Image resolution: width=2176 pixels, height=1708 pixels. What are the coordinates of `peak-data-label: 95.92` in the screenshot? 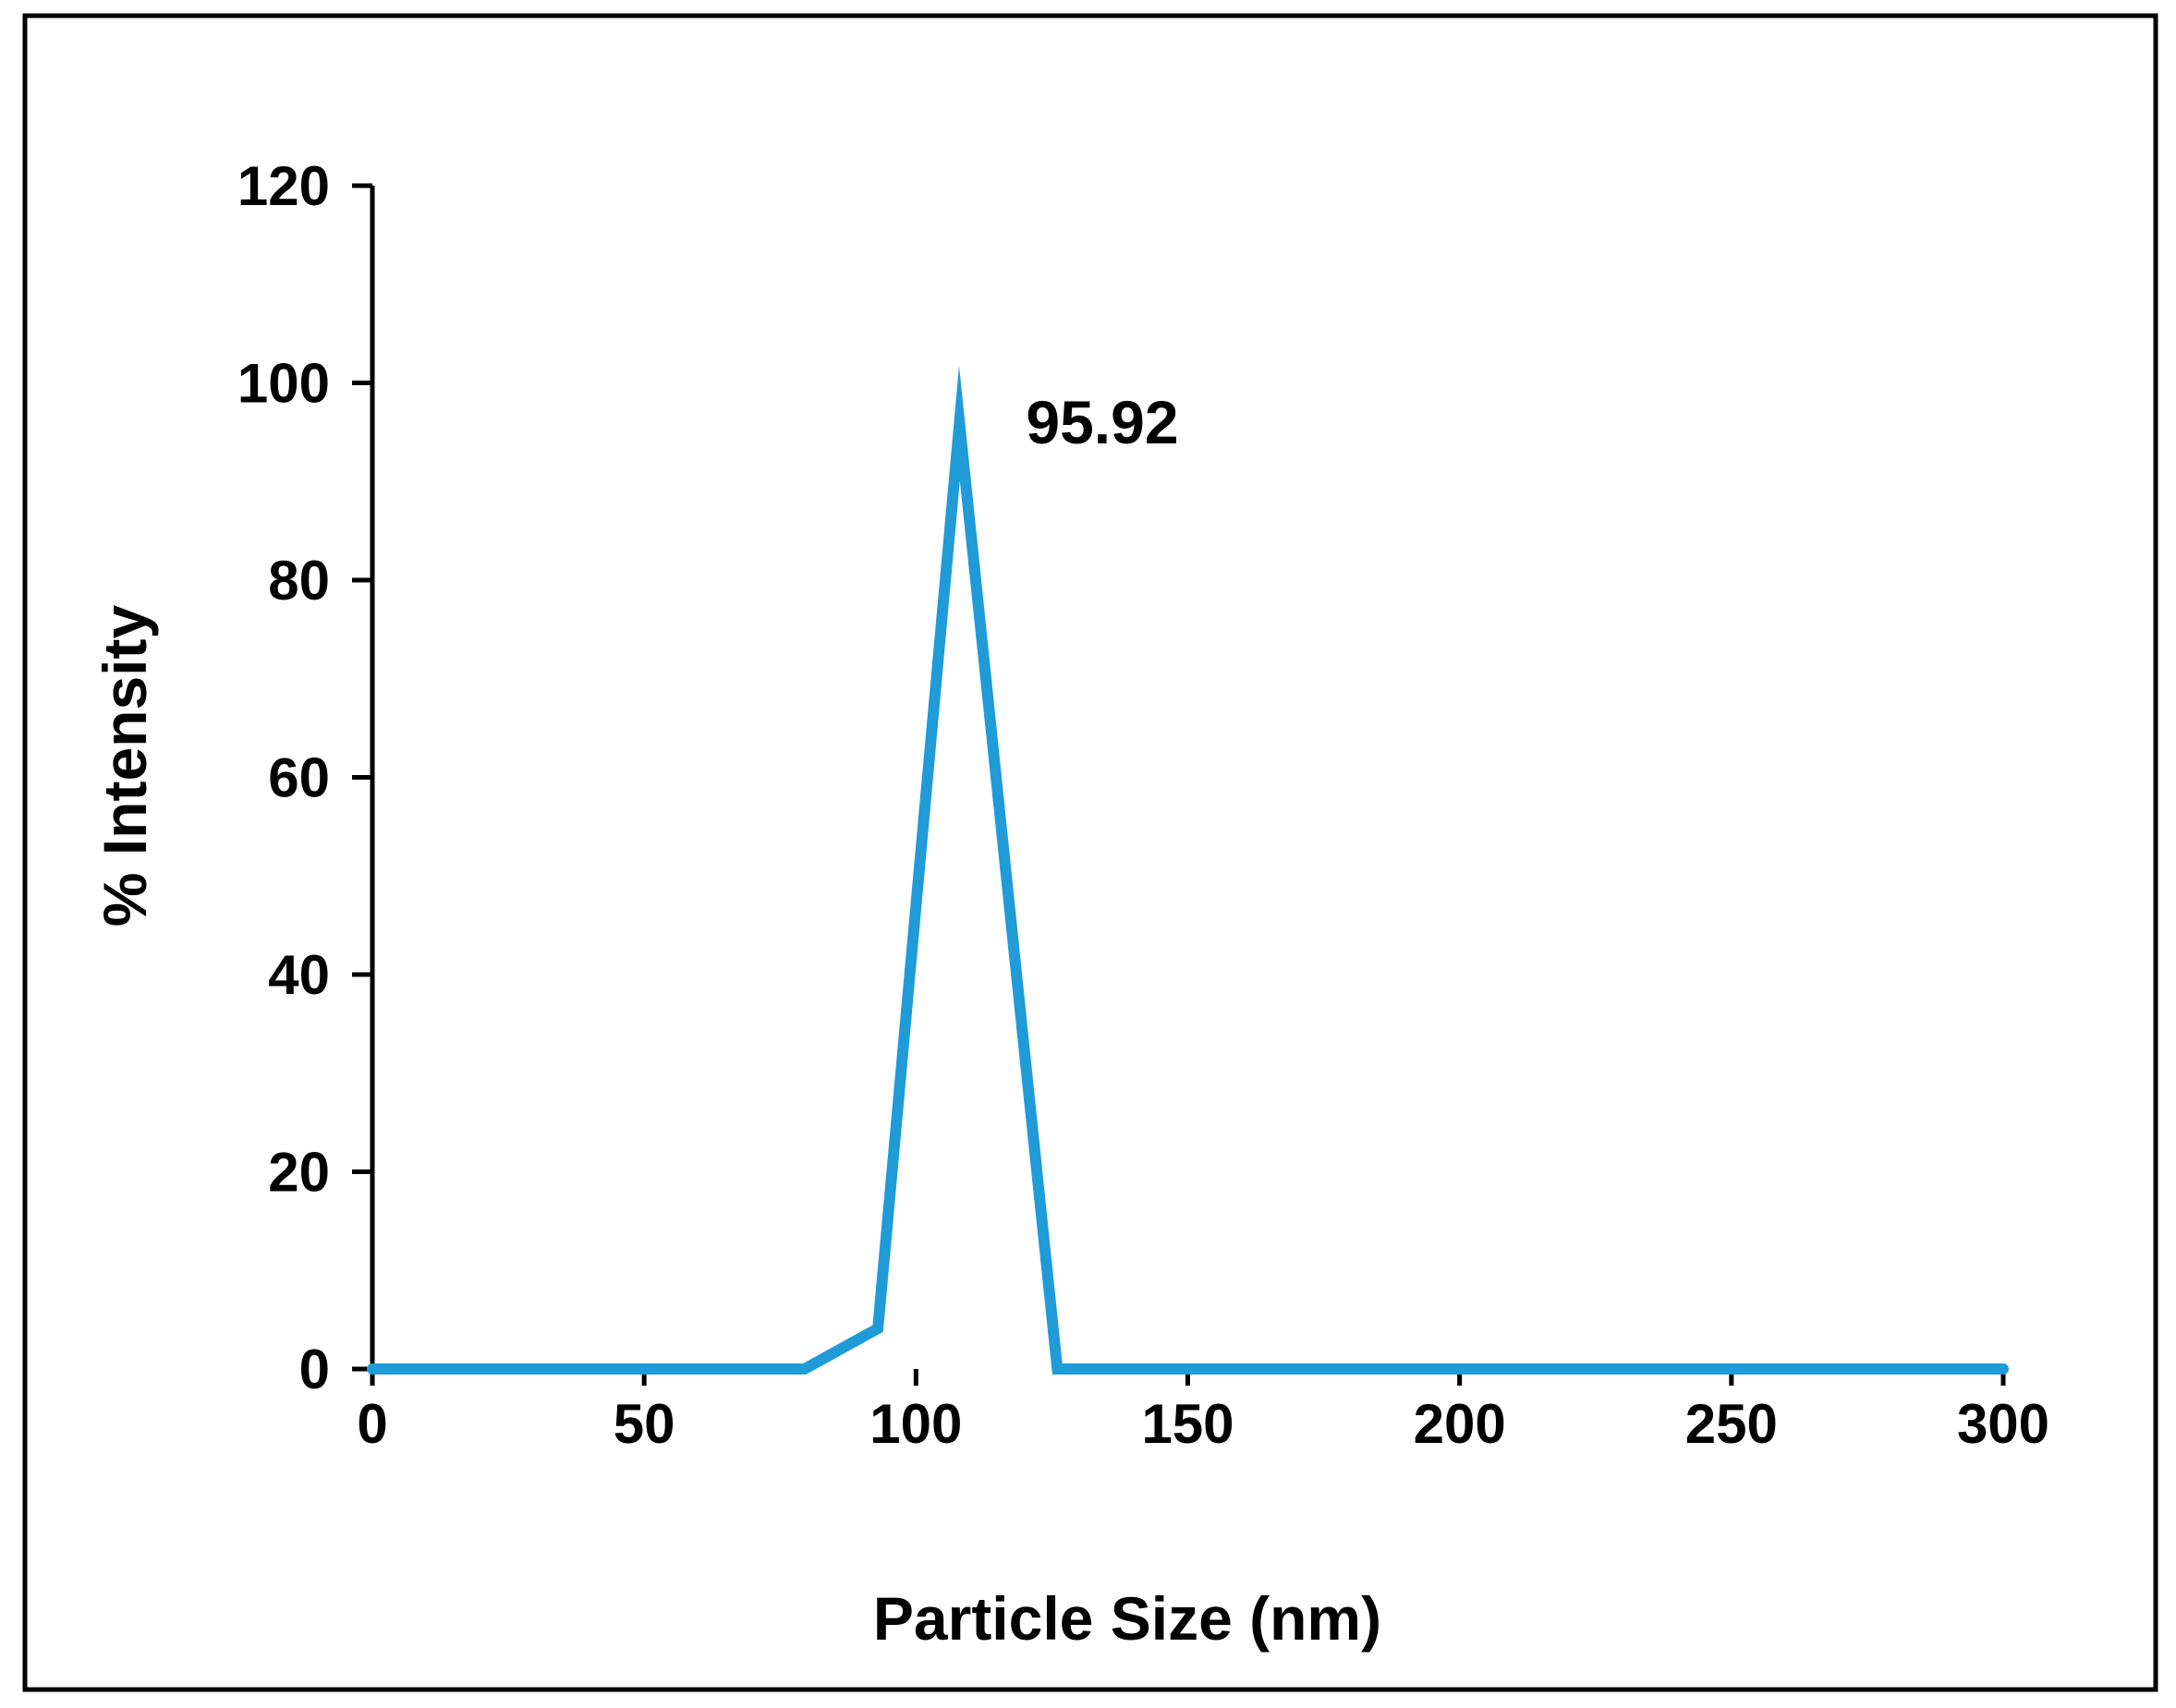 It's located at (1102, 422).